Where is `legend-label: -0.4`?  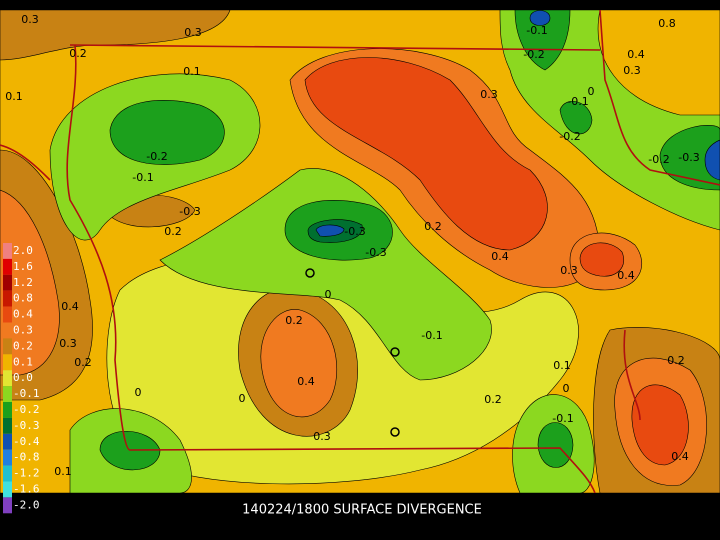 legend-label: -0.4 is located at coordinates (26, 441).